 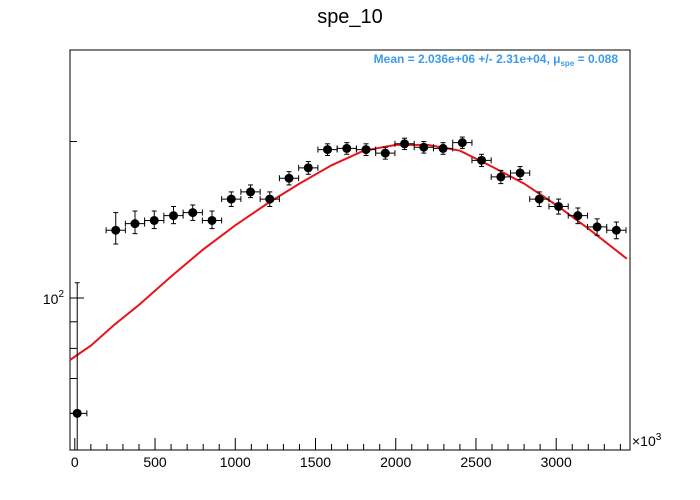 What do you see at coordinates (346, 454) in the screenshot?
I see `x-axis: 0 500 1000 1500 2000 2500 3000` at bounding box center [346, 454].